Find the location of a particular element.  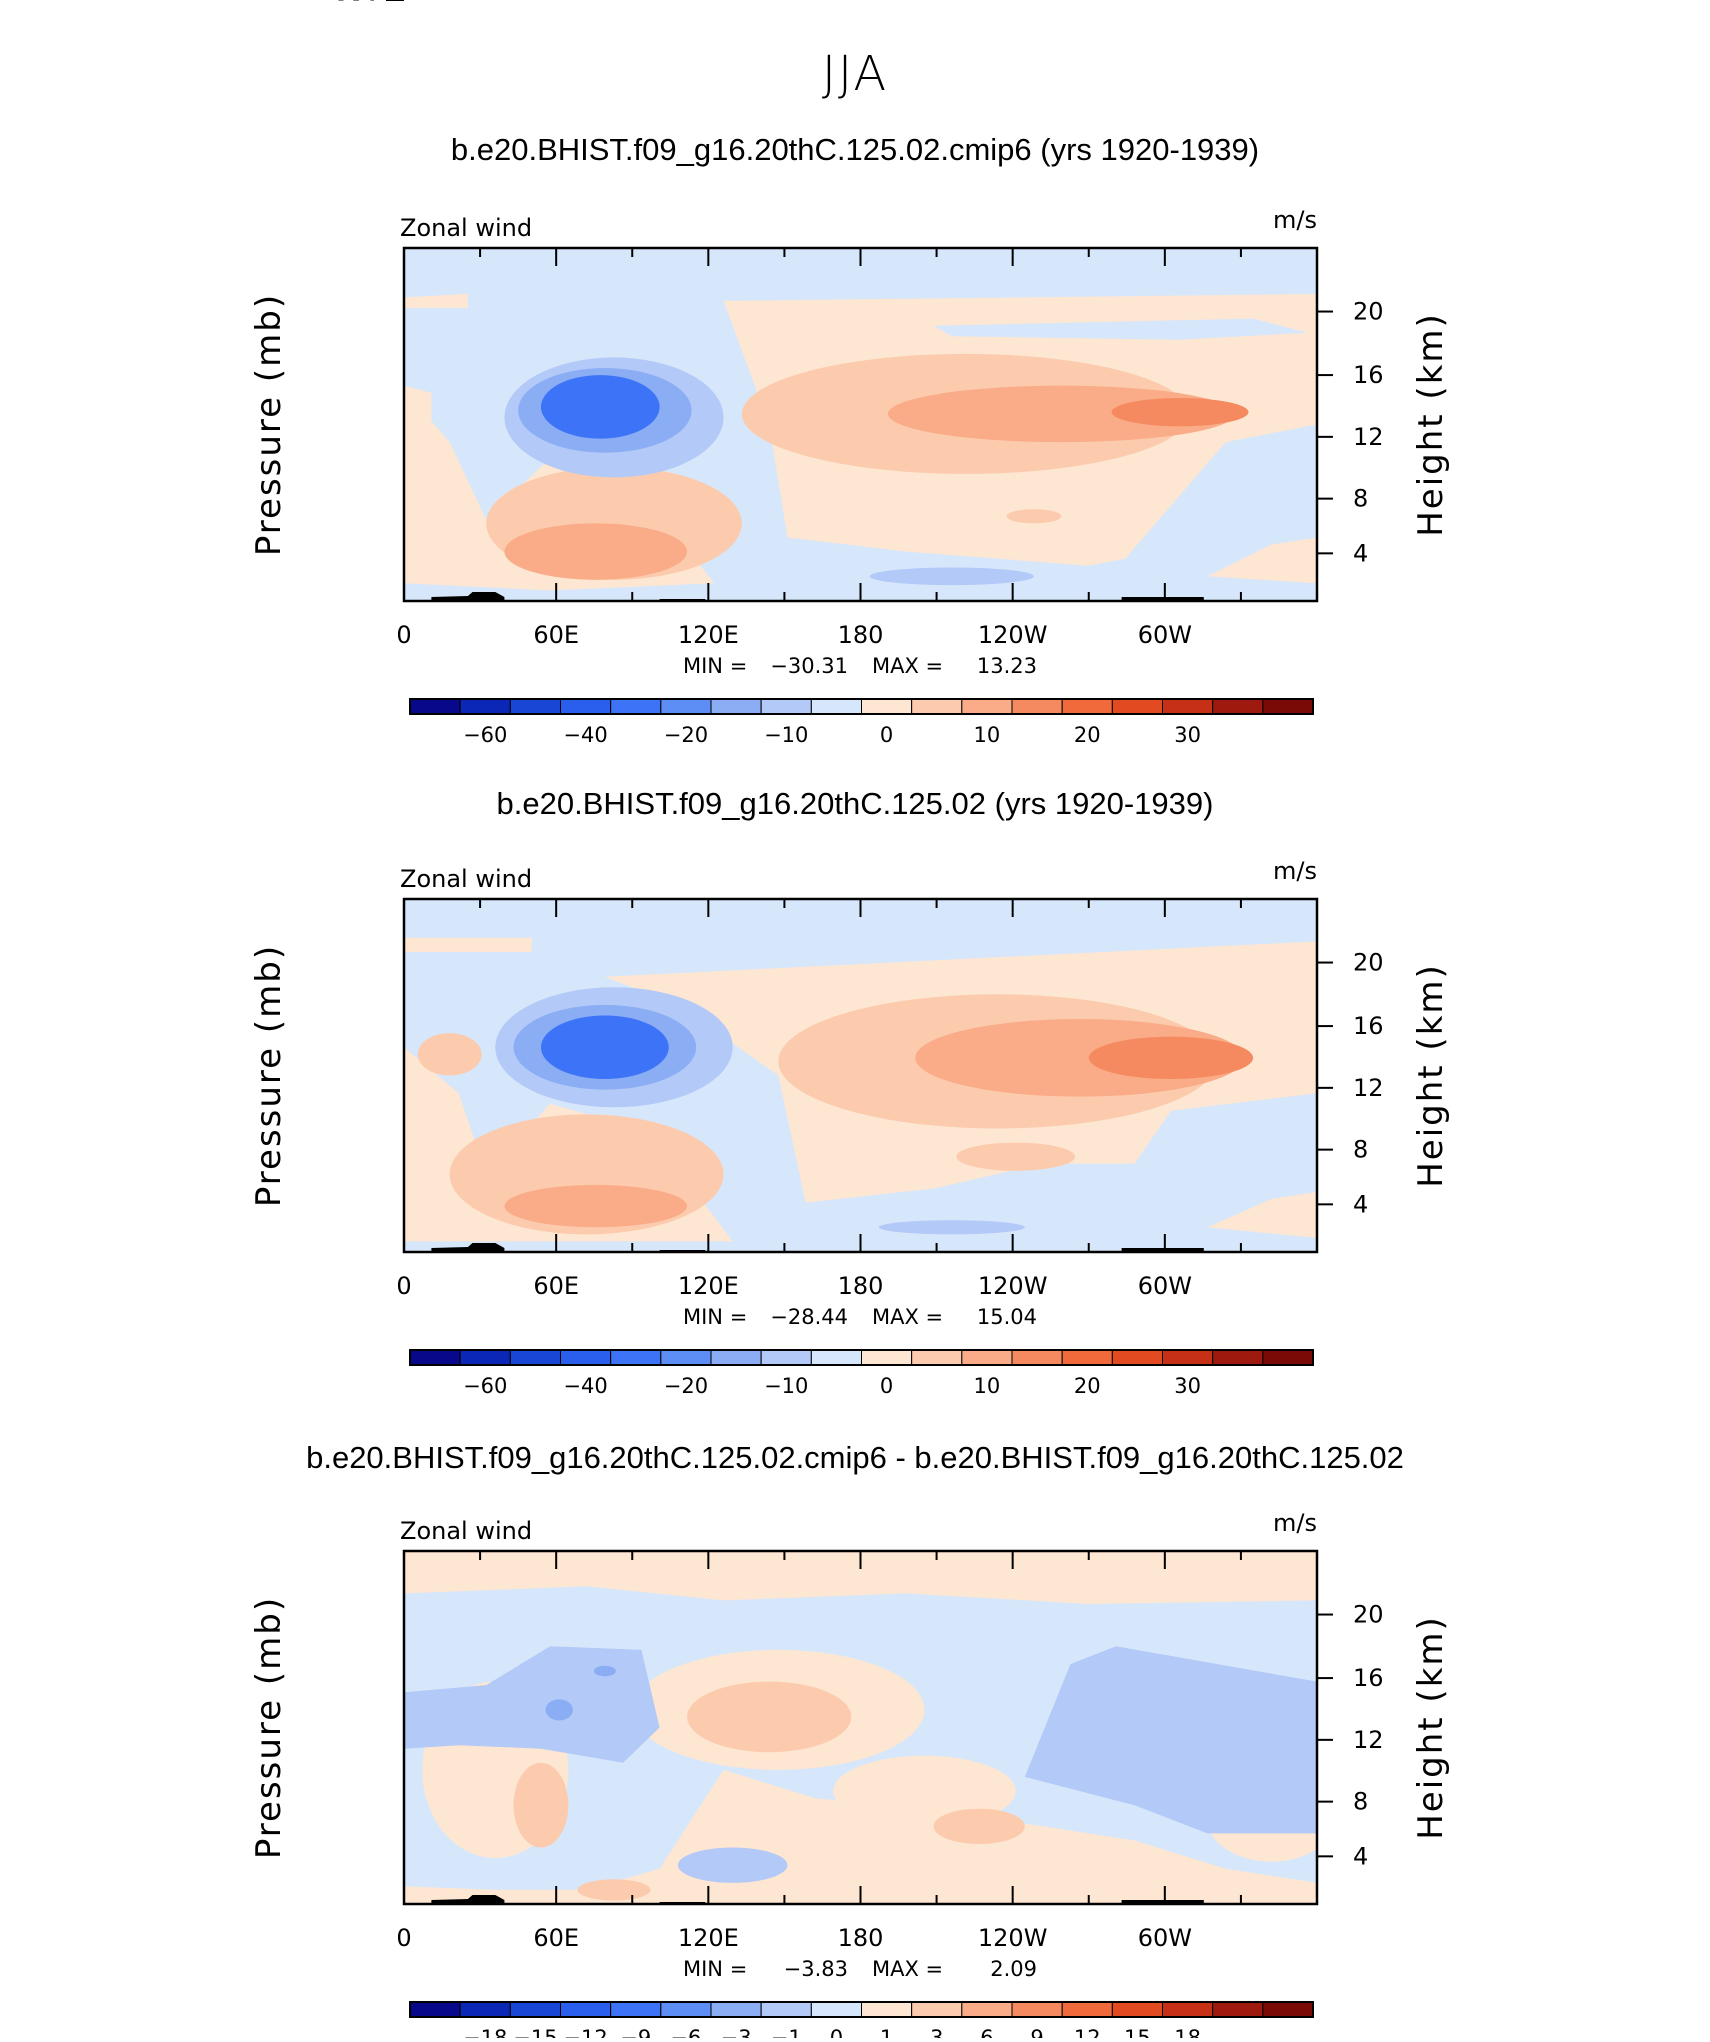

y-tick-label: 850 is located at coordinates (357, 3).